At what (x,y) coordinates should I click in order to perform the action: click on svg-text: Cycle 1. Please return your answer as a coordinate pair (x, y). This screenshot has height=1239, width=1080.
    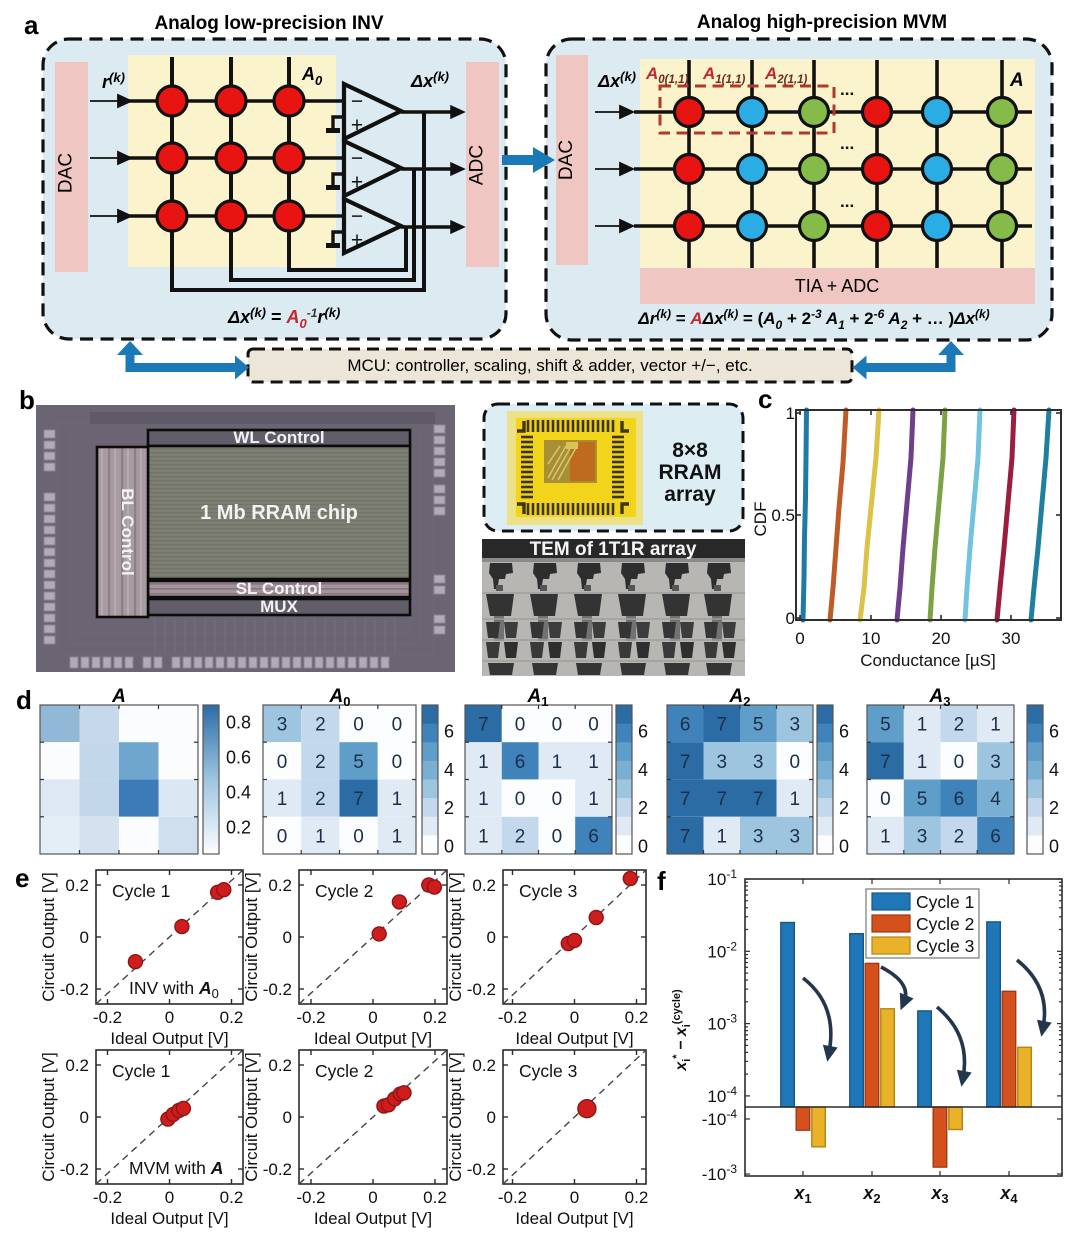
    Looking at the image, I should click on (945, 902).